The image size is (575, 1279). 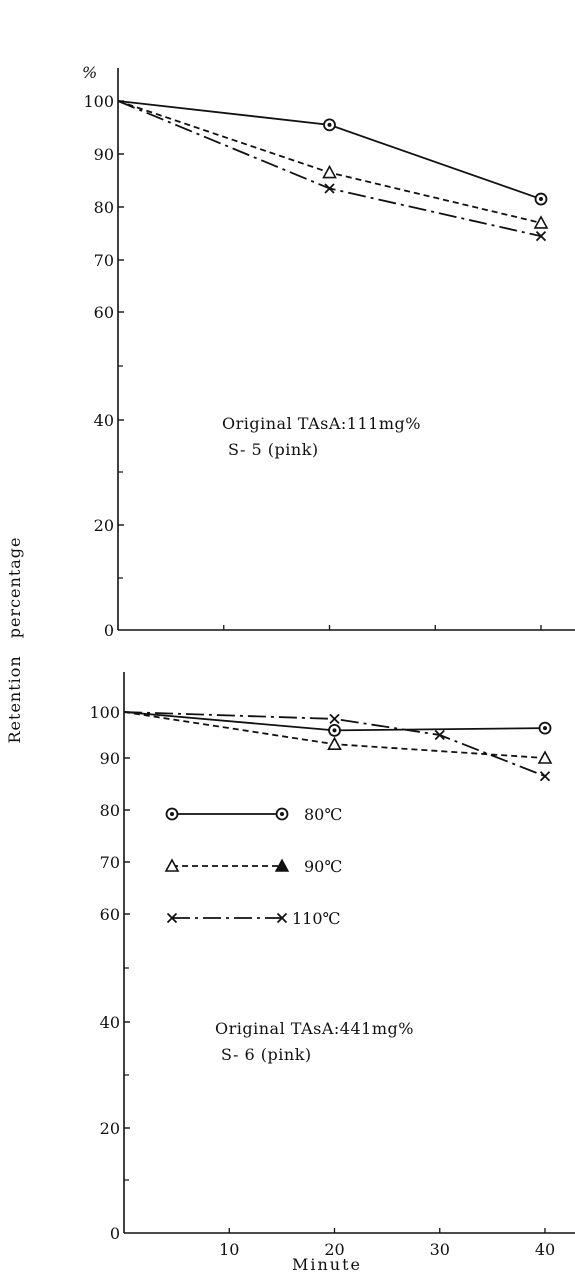 I want to click on legend-label-1: 90℃, so click(x=323, y=866).